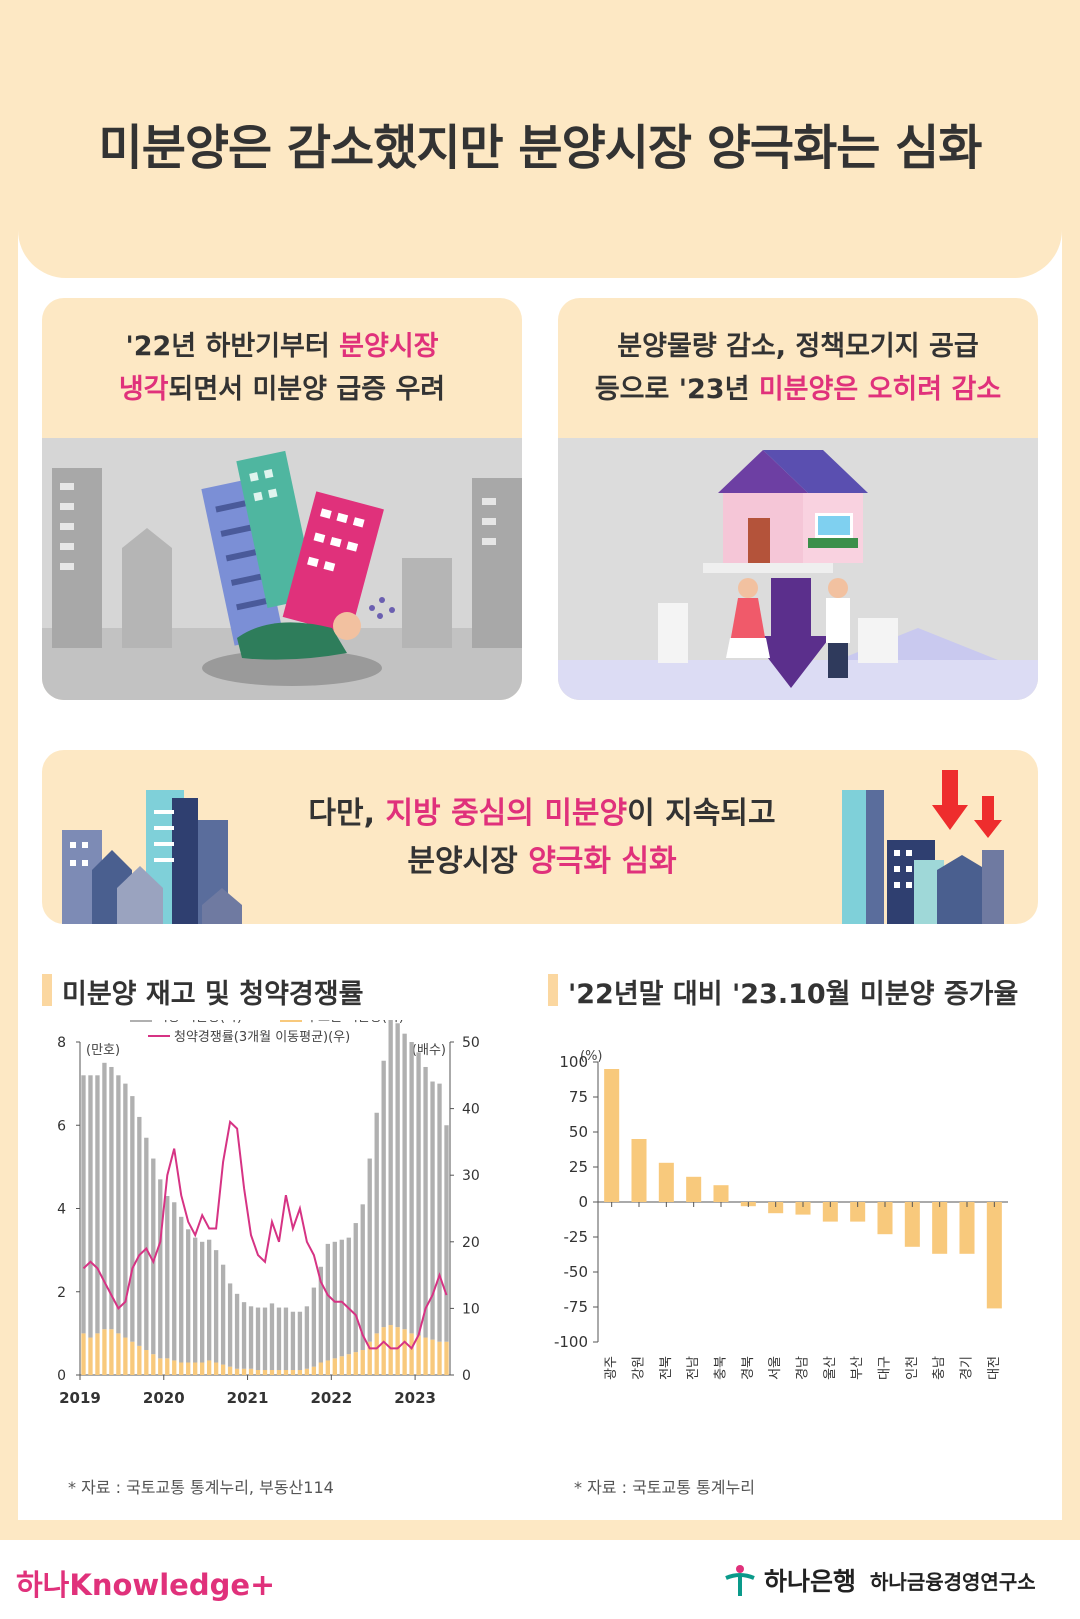 The width and height of the screenshot is (1080, 1619). I want to click on logo-hana-text: 하나, so click(43, 1585).